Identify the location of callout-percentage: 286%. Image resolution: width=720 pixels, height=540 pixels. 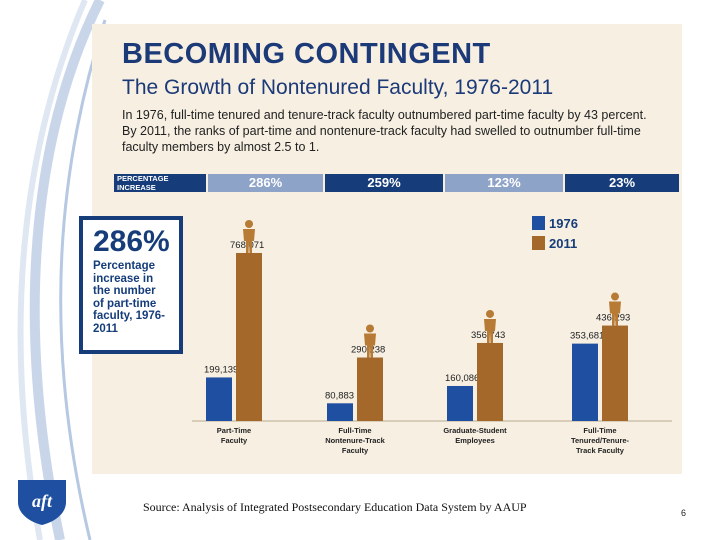
(131, 241).